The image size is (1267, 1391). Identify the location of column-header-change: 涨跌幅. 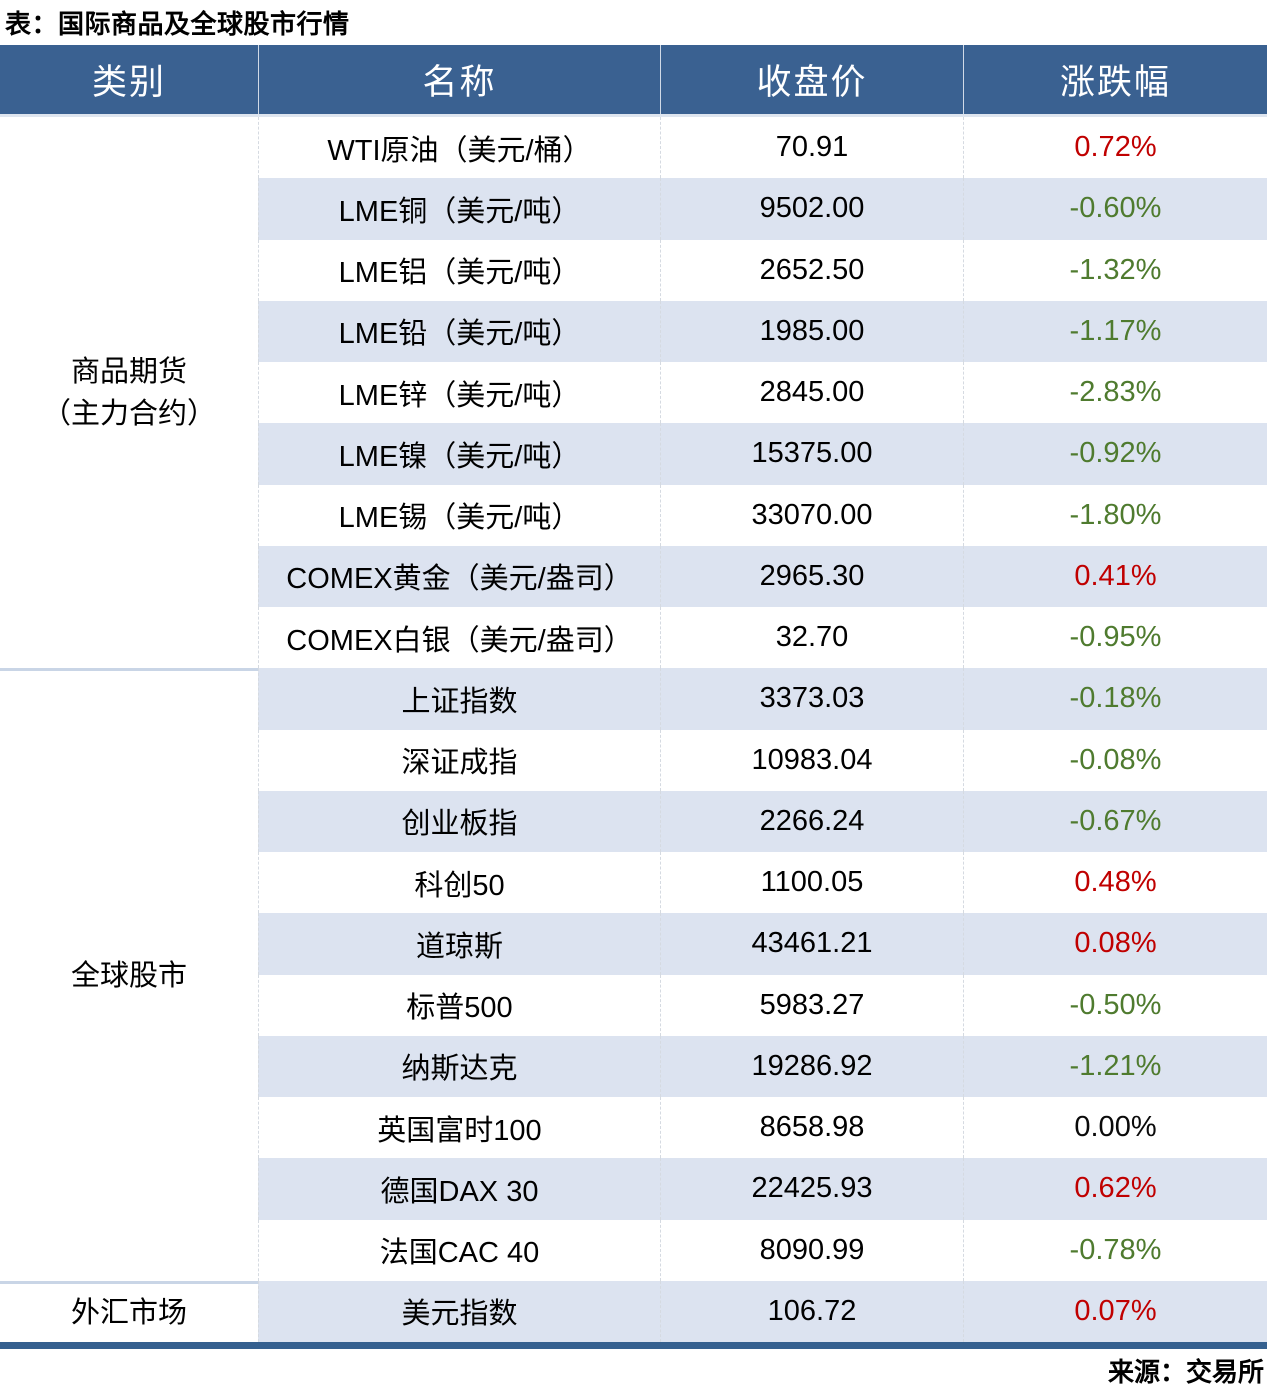
(1115, 79).